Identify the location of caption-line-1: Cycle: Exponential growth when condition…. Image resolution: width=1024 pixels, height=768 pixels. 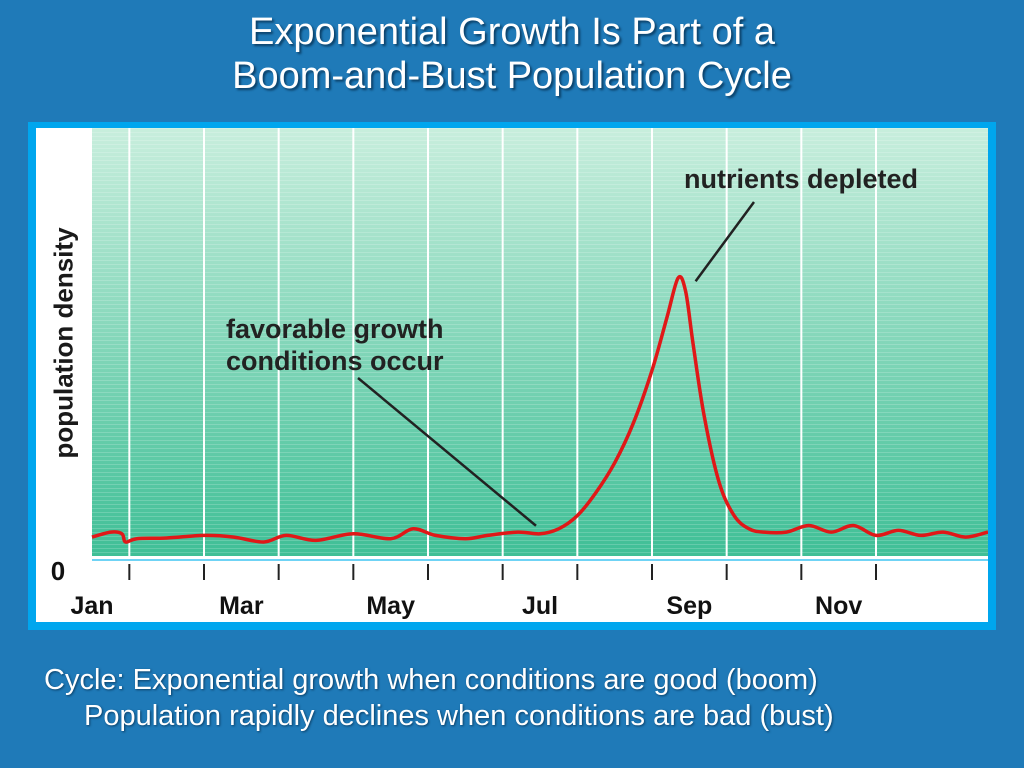
(431, 680).